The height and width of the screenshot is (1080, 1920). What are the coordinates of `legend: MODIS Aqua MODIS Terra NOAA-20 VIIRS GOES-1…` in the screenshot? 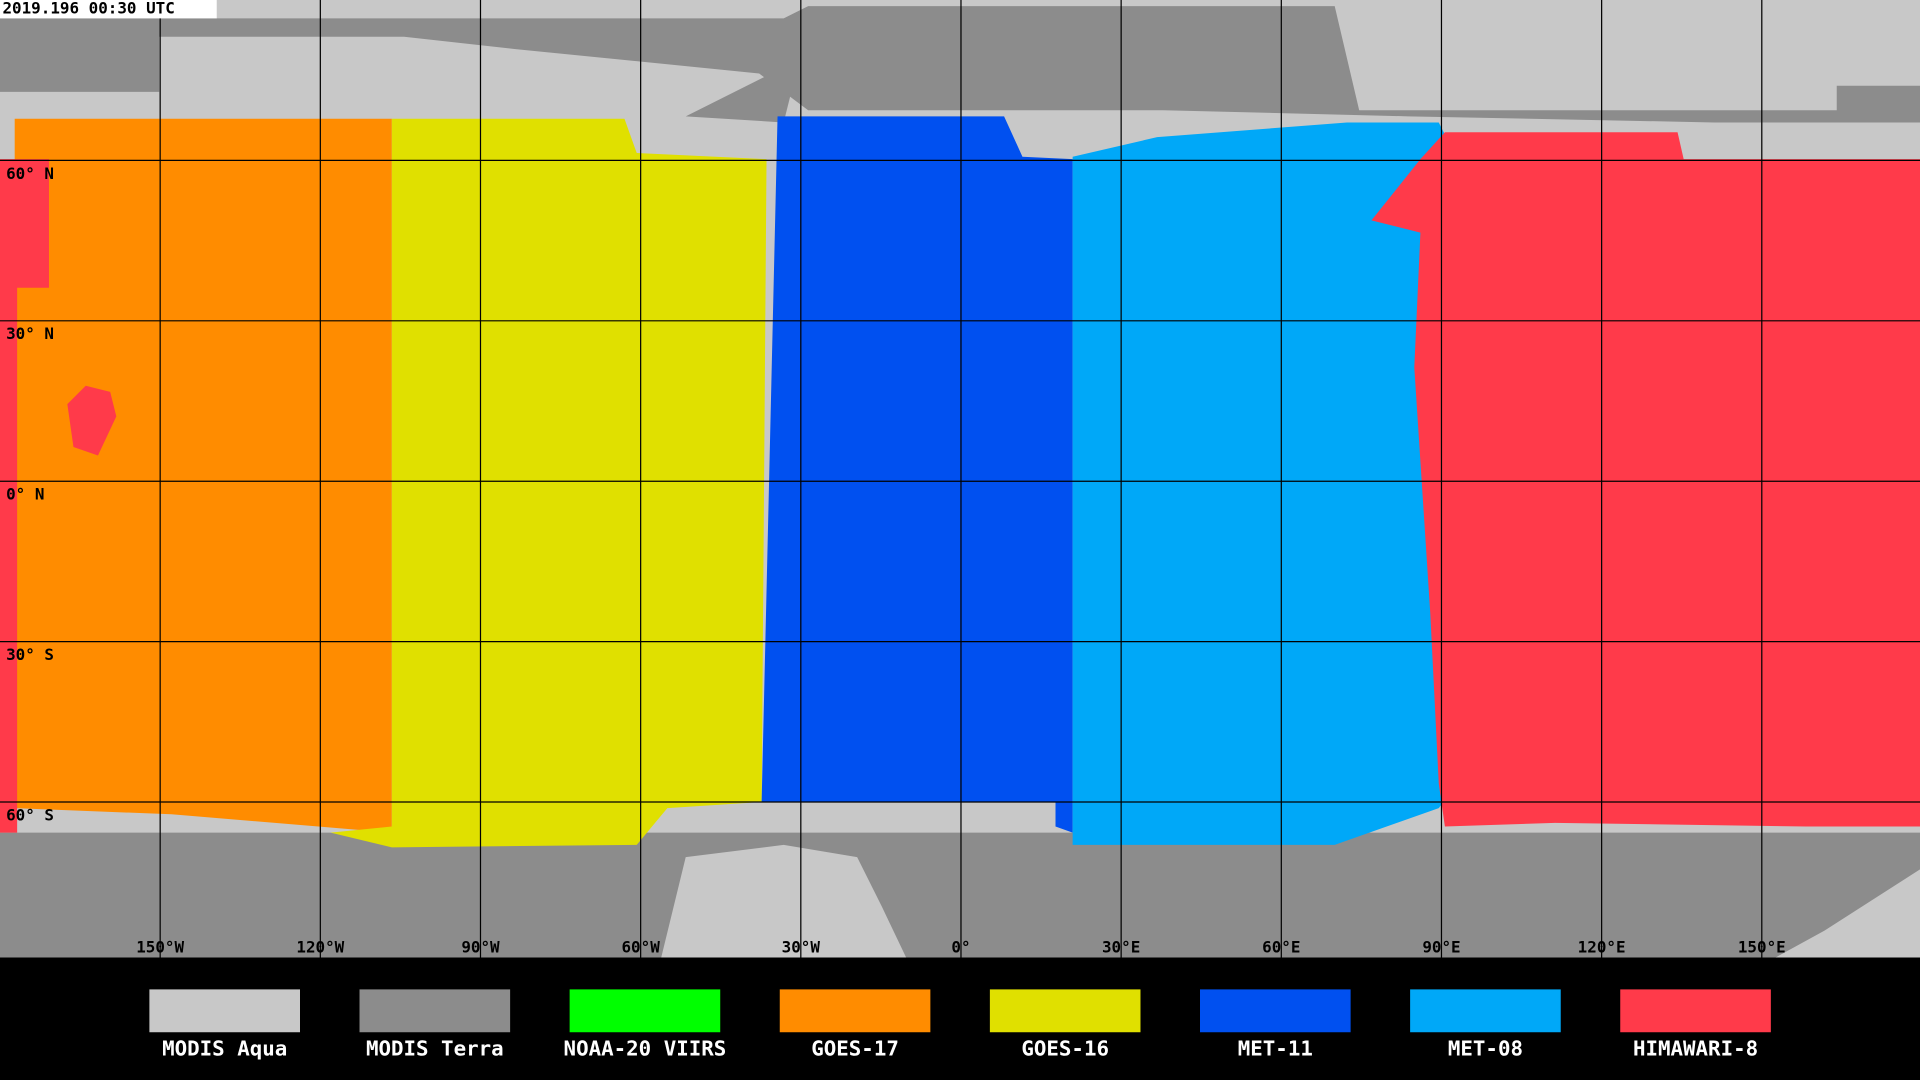 It's located at (960, 1025).